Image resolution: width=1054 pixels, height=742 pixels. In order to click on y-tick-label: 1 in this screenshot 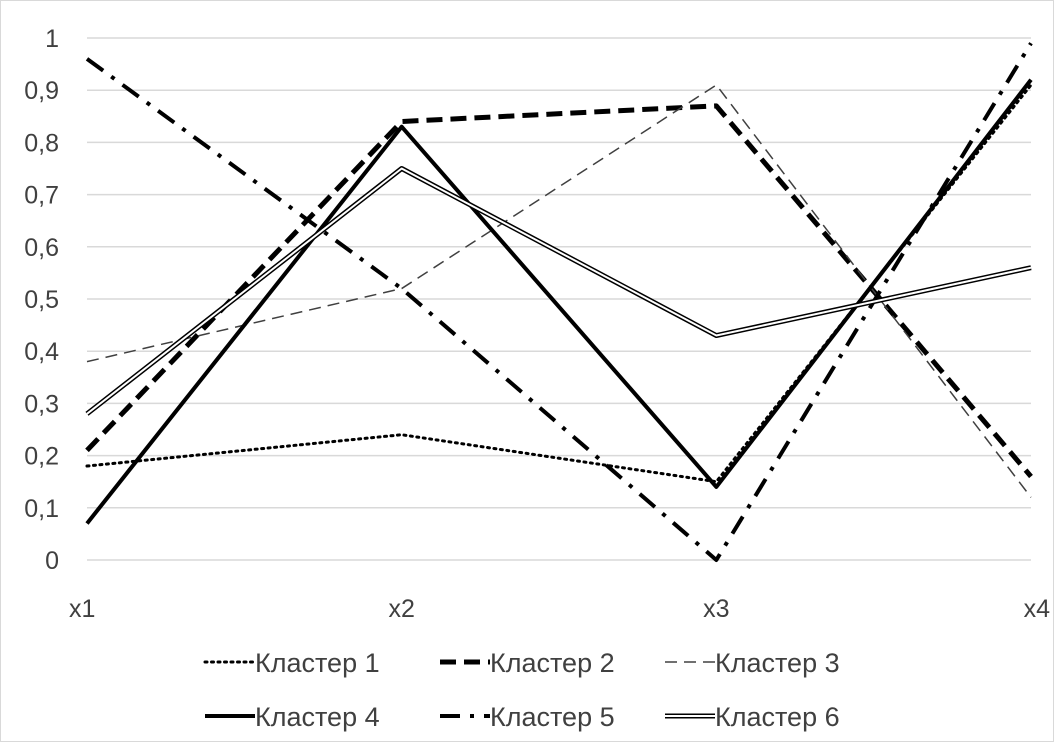, I will do `click(52, 39)`.